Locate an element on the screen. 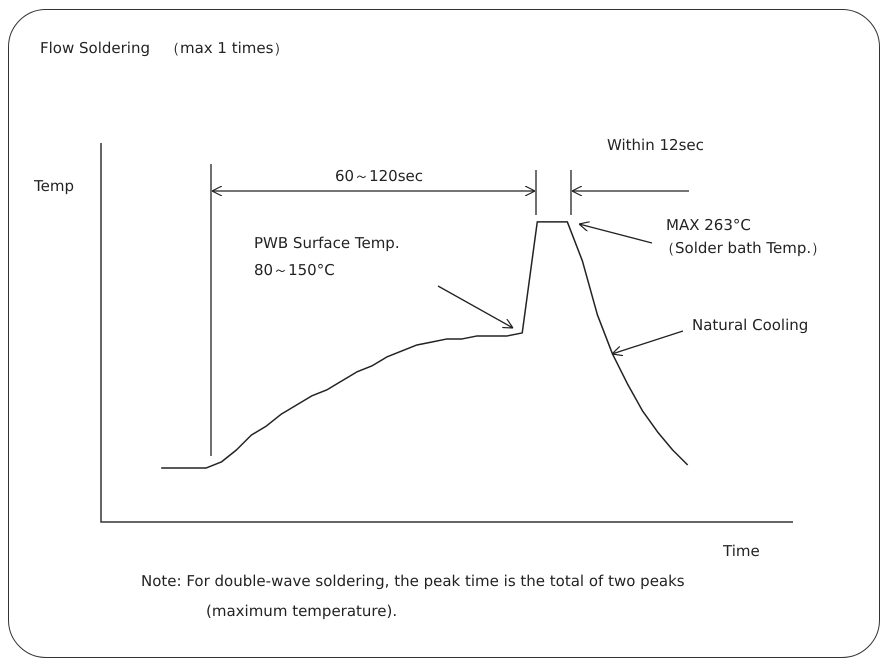 The image size is (889, 663). annotation: PWB Surface Temp. is located at coordinates (327, 243).